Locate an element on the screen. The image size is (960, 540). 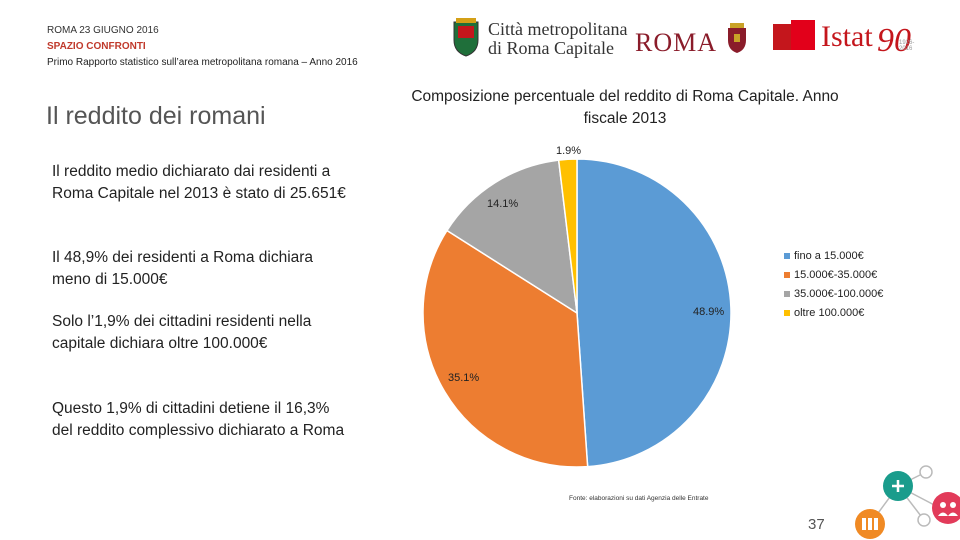
istat-years: 1926-2016 is located at coordinates (907, 46).